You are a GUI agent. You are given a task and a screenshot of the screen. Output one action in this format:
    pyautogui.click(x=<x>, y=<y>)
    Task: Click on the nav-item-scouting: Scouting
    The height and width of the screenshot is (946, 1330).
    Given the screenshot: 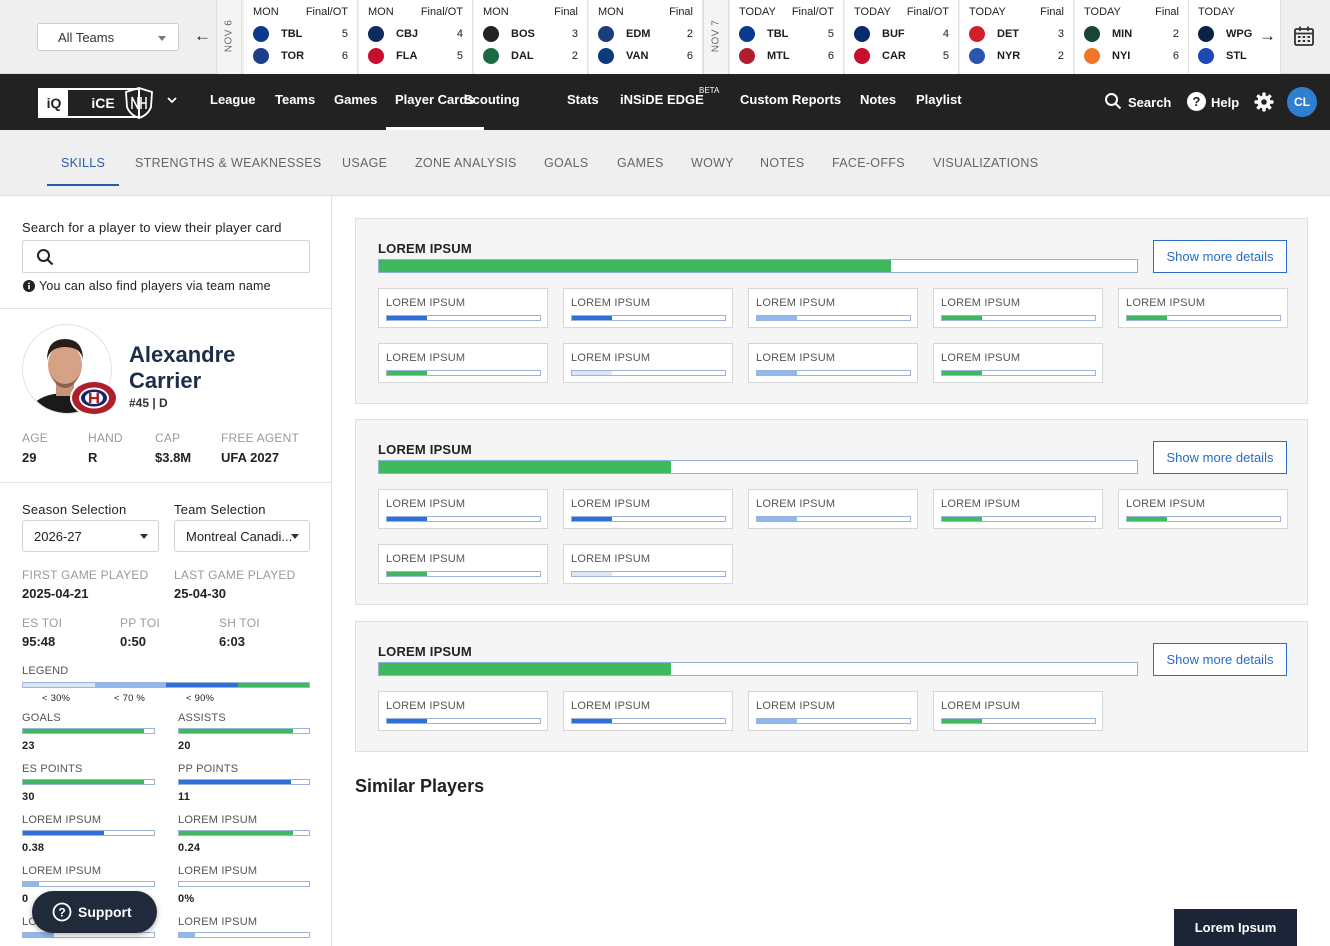 What is the action you would take?
    pyautogui.click(x=492, y=99)
    